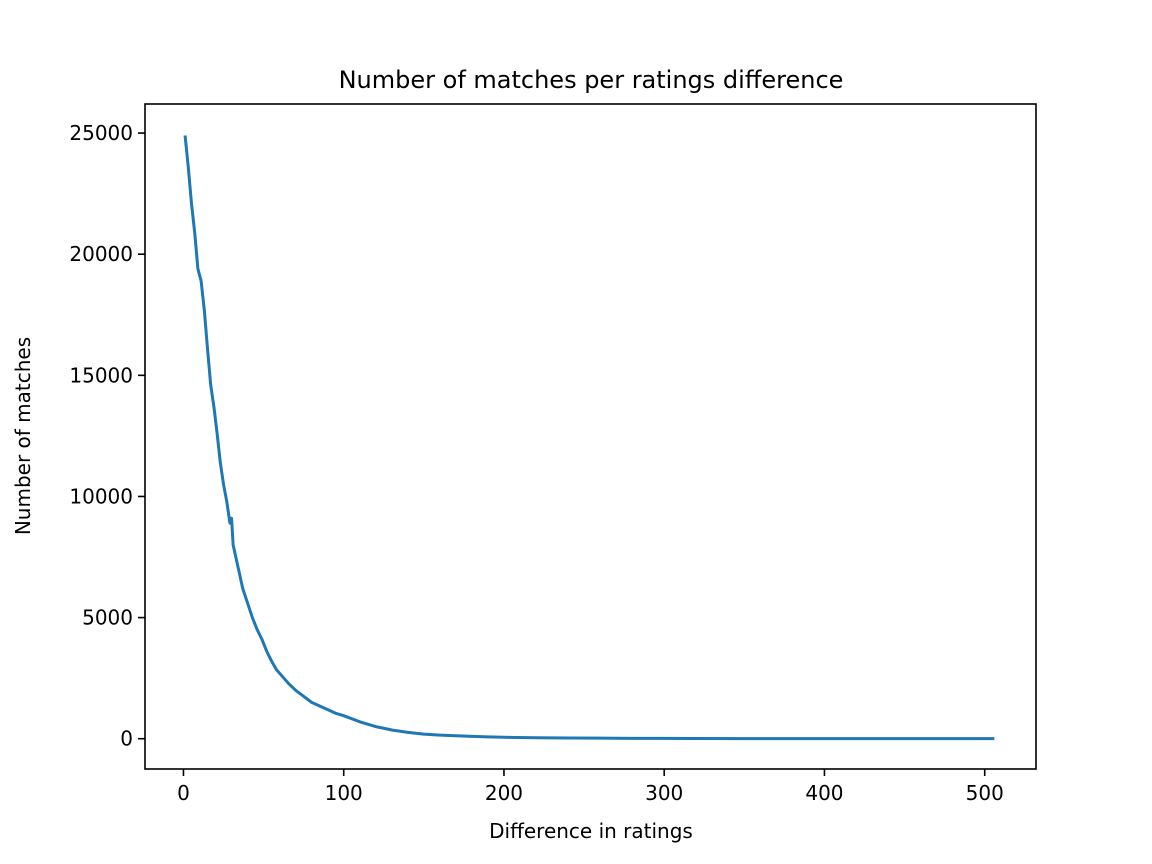  What do you see at coordinates (101, 254) in the screenshot?
I see `y-tick-label: 20000` at bounding box center [101, 254].